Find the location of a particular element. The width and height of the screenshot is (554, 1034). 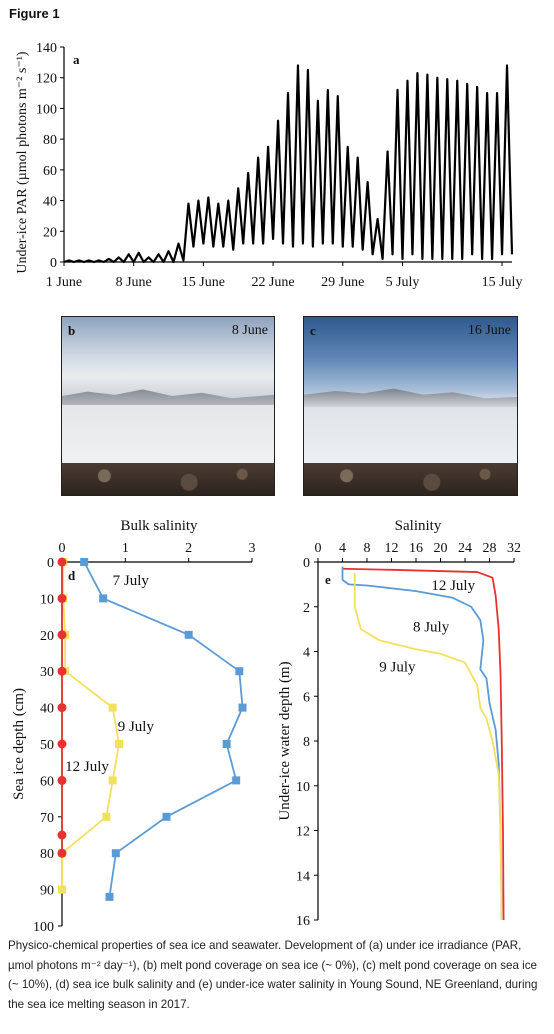

panel-d-y-tick-label: 100 is located at coordinates (43, 927).